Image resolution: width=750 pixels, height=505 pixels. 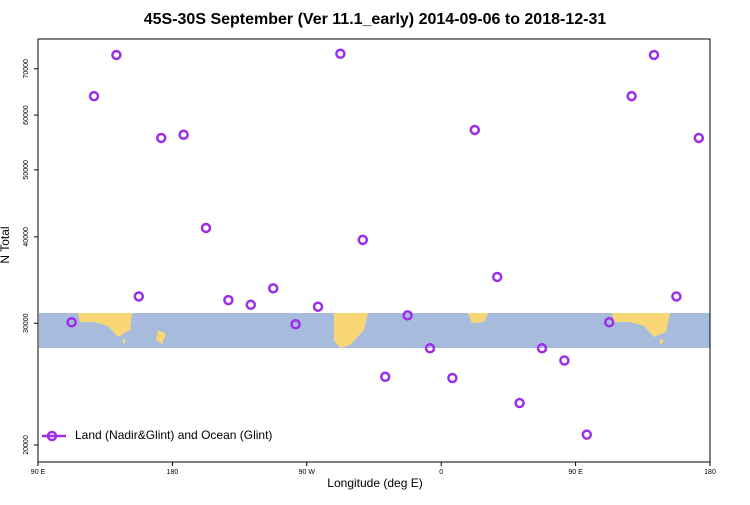 I want to click on y-tick-label: 40000, so click(x=26, y=237).